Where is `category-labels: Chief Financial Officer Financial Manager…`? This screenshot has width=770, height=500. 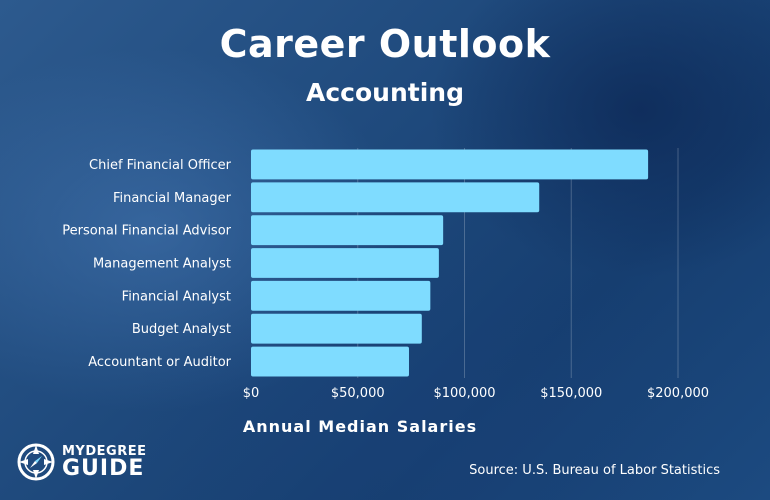 category-labels: Chief Financial Officer Financial Manager… is located at coordinates (146, 264).